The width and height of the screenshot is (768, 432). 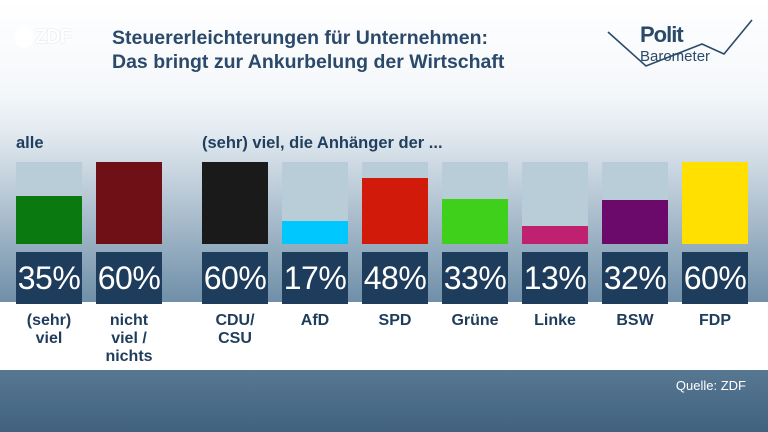 I want to click on bar-category-label-line: BSW, so click(x=635, y=320).